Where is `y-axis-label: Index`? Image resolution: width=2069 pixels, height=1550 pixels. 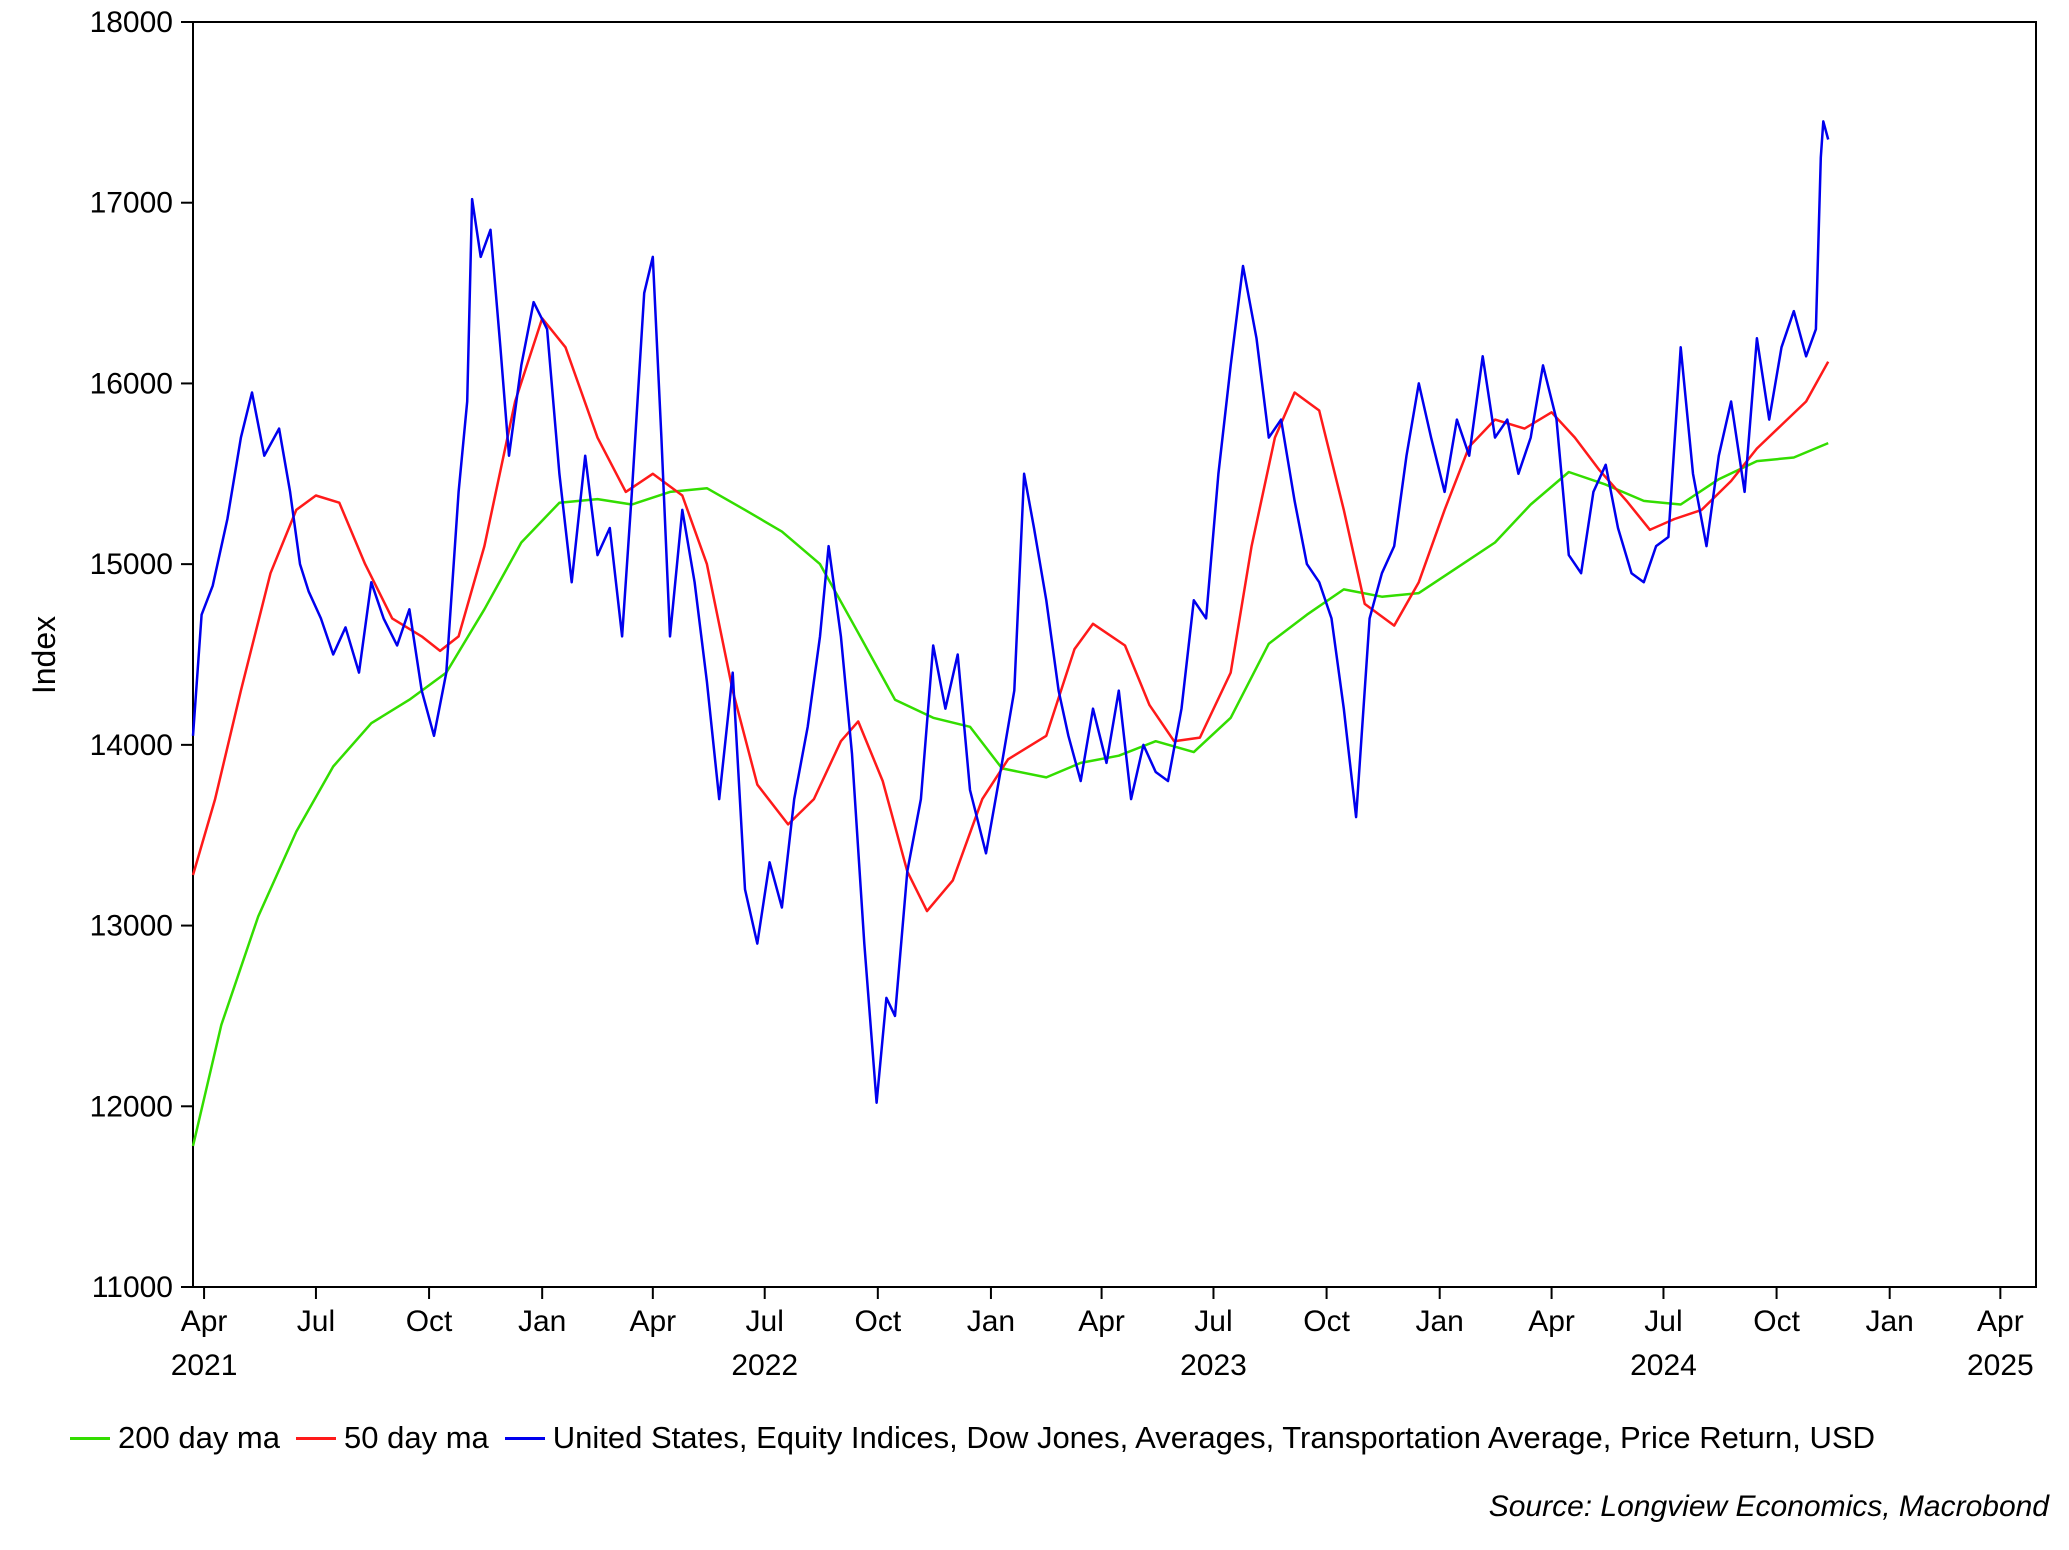
y-axis-label: Index is located at coordinates (44, 655).